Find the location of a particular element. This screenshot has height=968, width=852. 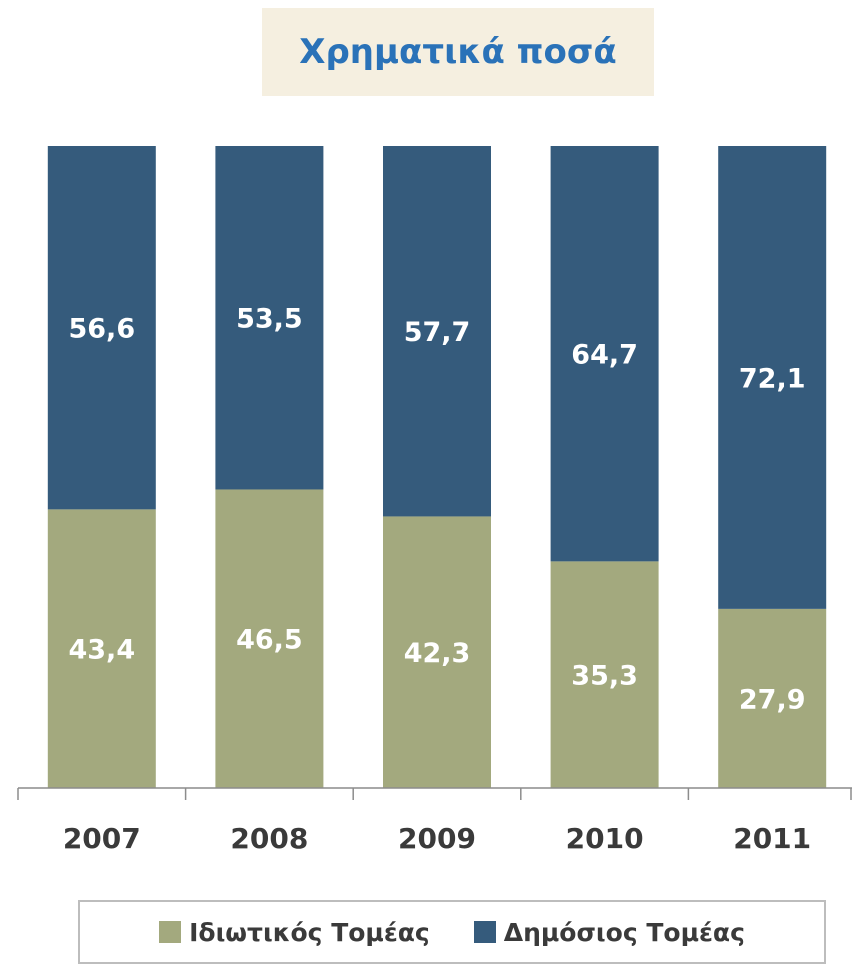

data-label-private-2011: 27,9 is located at coordinates (772, 699).